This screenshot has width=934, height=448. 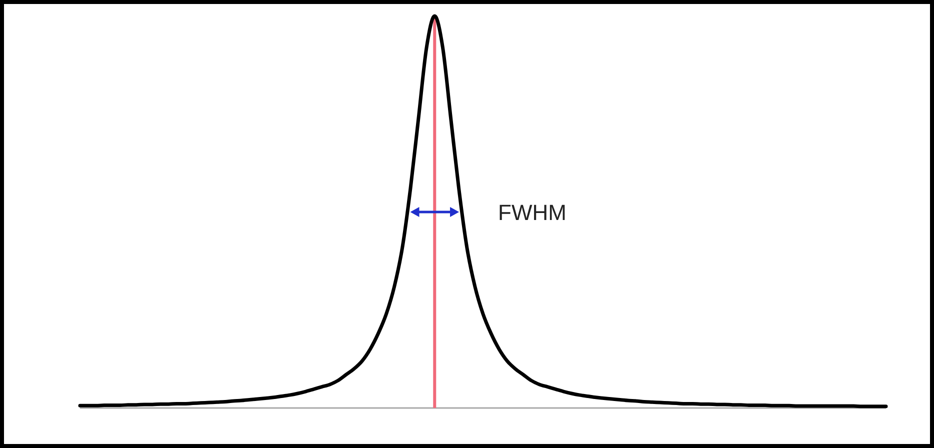 I want to click on annotation: FWHM, so click(x=532, y=212).